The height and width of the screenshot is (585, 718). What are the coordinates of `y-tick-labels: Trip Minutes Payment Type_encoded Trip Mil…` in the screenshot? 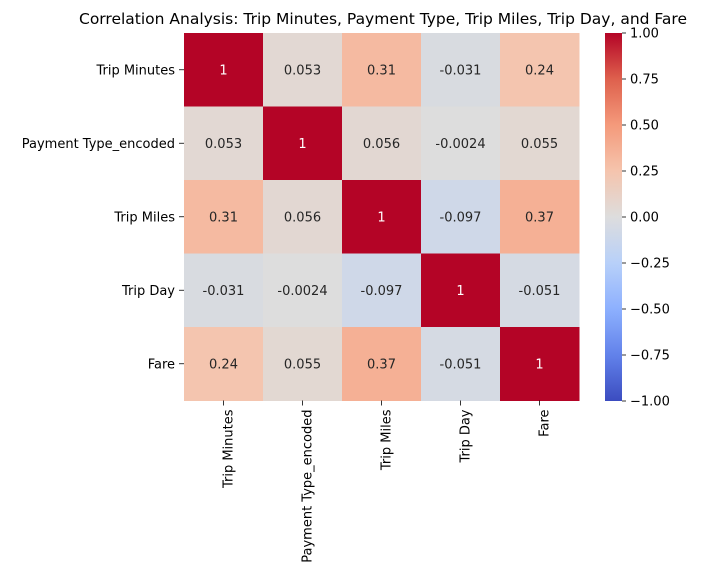 It's located at (103, 217).